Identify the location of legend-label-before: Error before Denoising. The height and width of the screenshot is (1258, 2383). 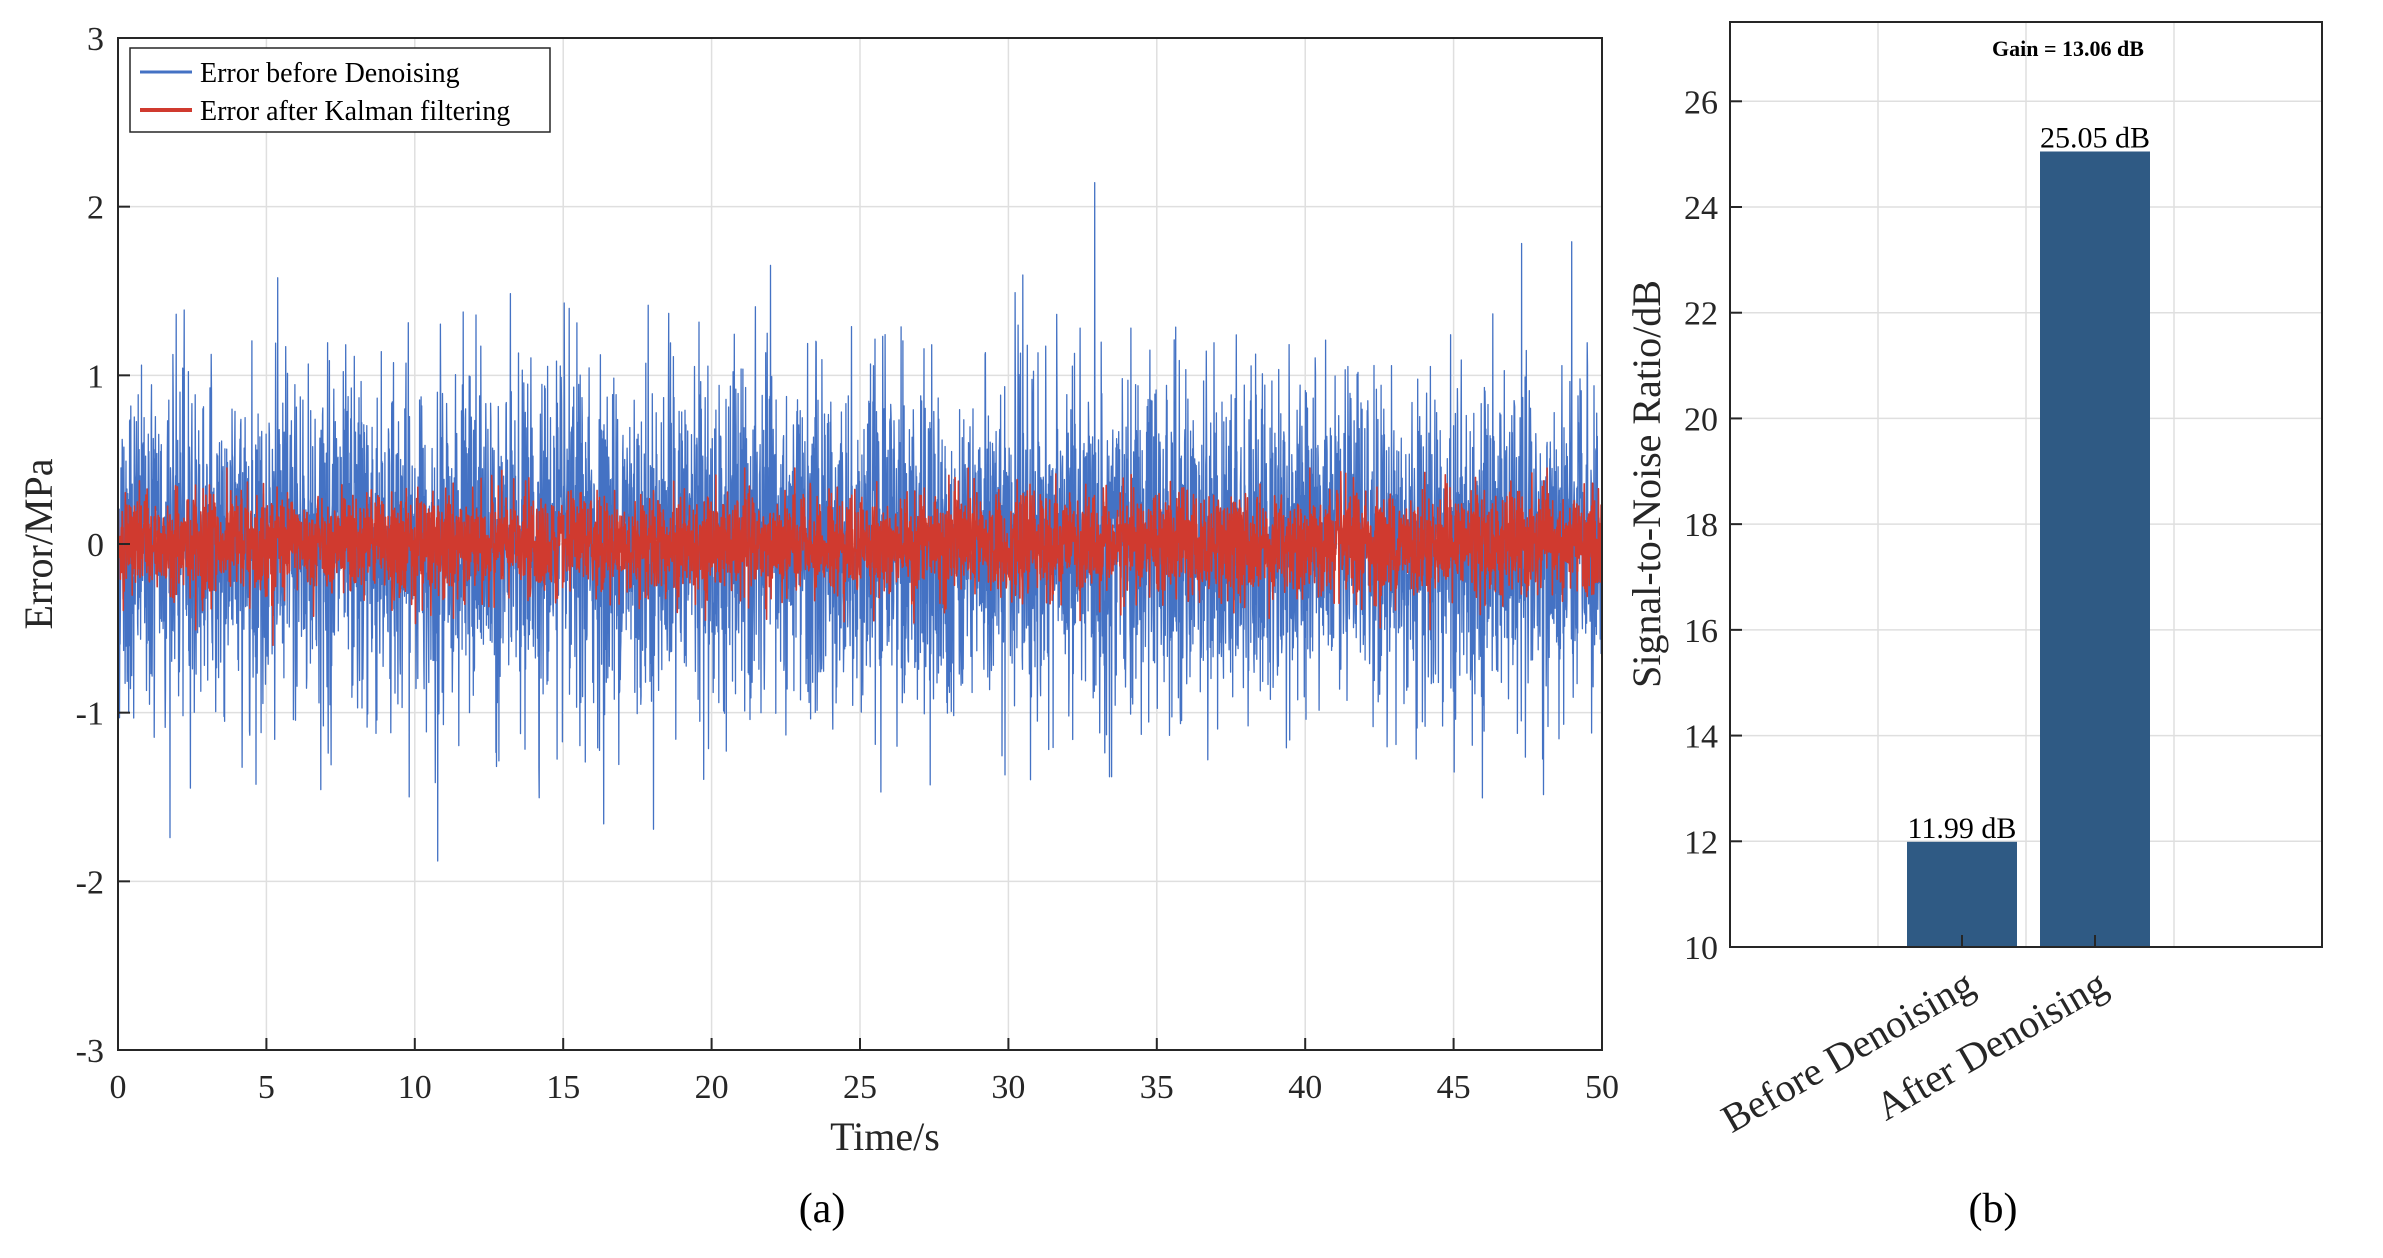
(330, 73).